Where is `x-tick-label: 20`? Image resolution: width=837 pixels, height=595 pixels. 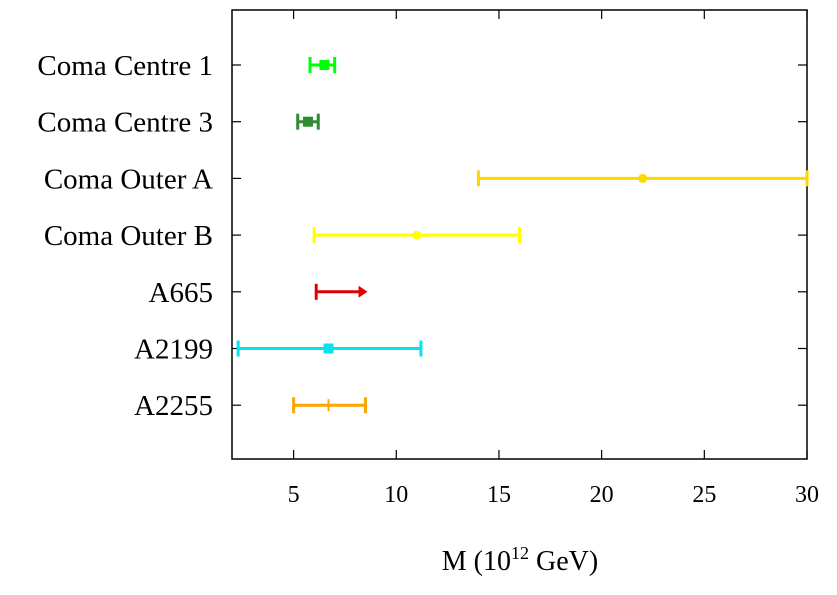 x-tick-label: 20 is located at coordinates (602, 495).